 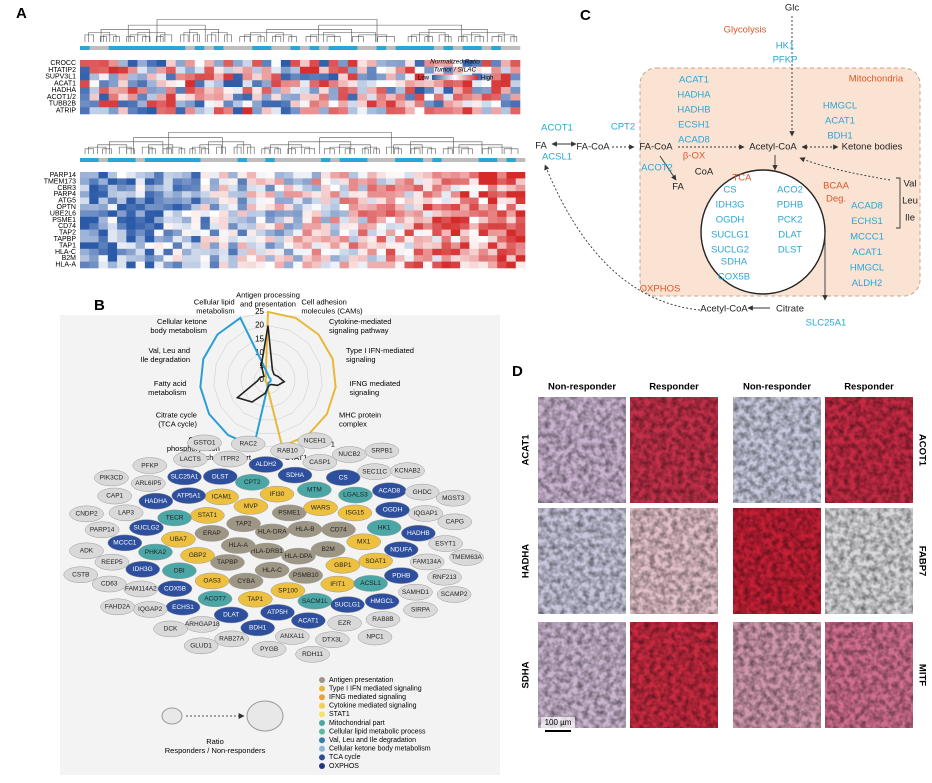 What do you see at coordinates (235, 382) in the screenshot?
I see `radar-series` at bounding box center [235, 382].